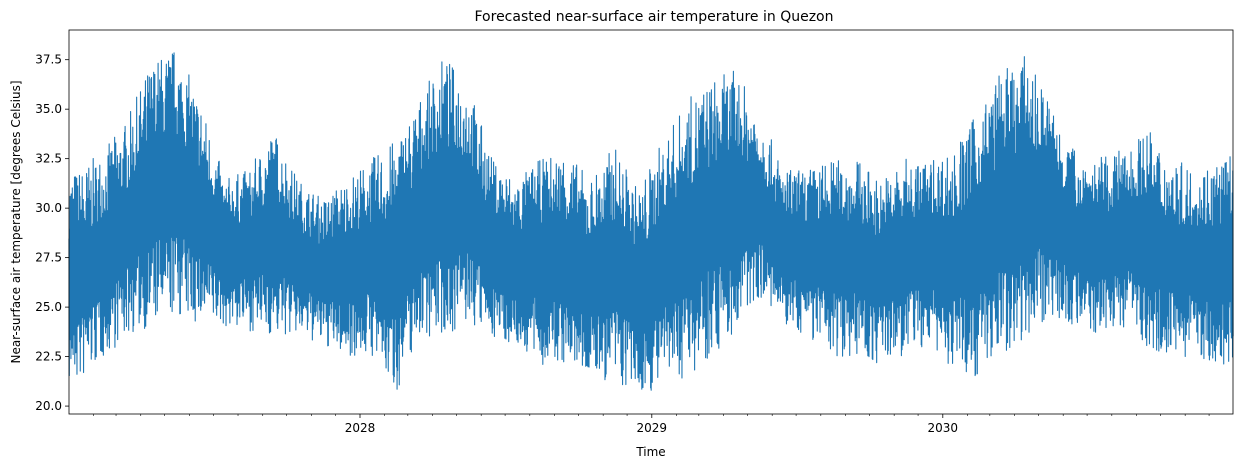 This screenshot has height=468, width=1242. Describe the element at coordinates (652, 428) in the screenshot. I see `x-tick-label: 2029` at that location.